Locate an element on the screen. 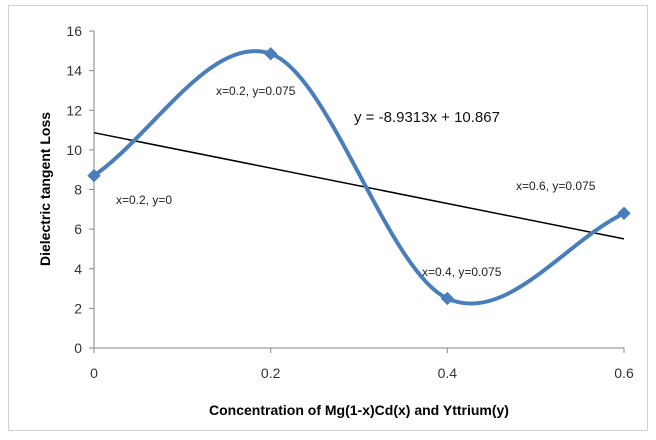  y-tick-label: 12 is located at coordinates (74, 110).